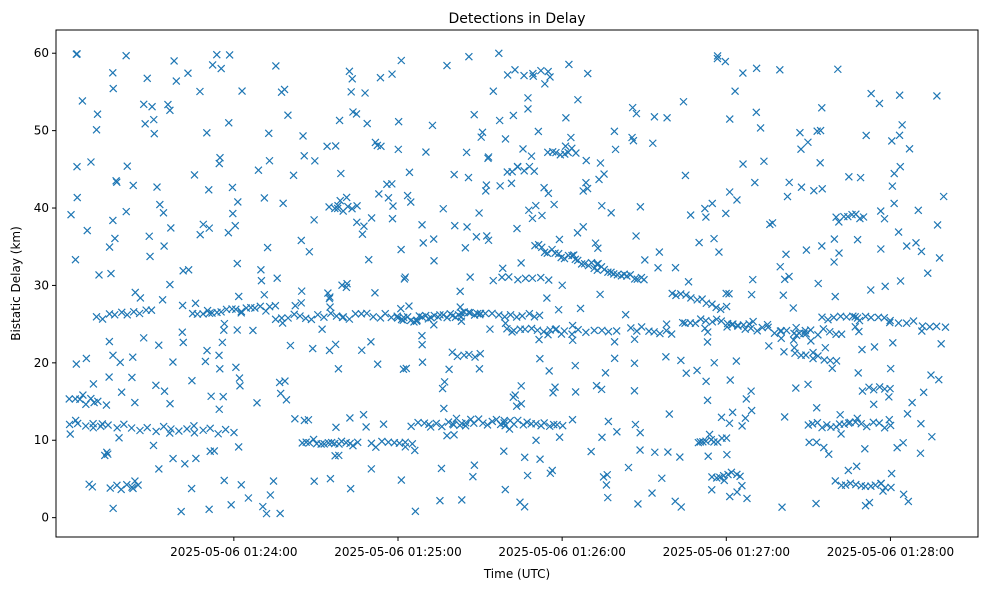 This screenshot has height=590, width=989. What do you see at coordinates (233, 552) in the screenshot?
I see `x-tick-label: 2025-05-06 01:24:00` at bounding box center [233, 552].